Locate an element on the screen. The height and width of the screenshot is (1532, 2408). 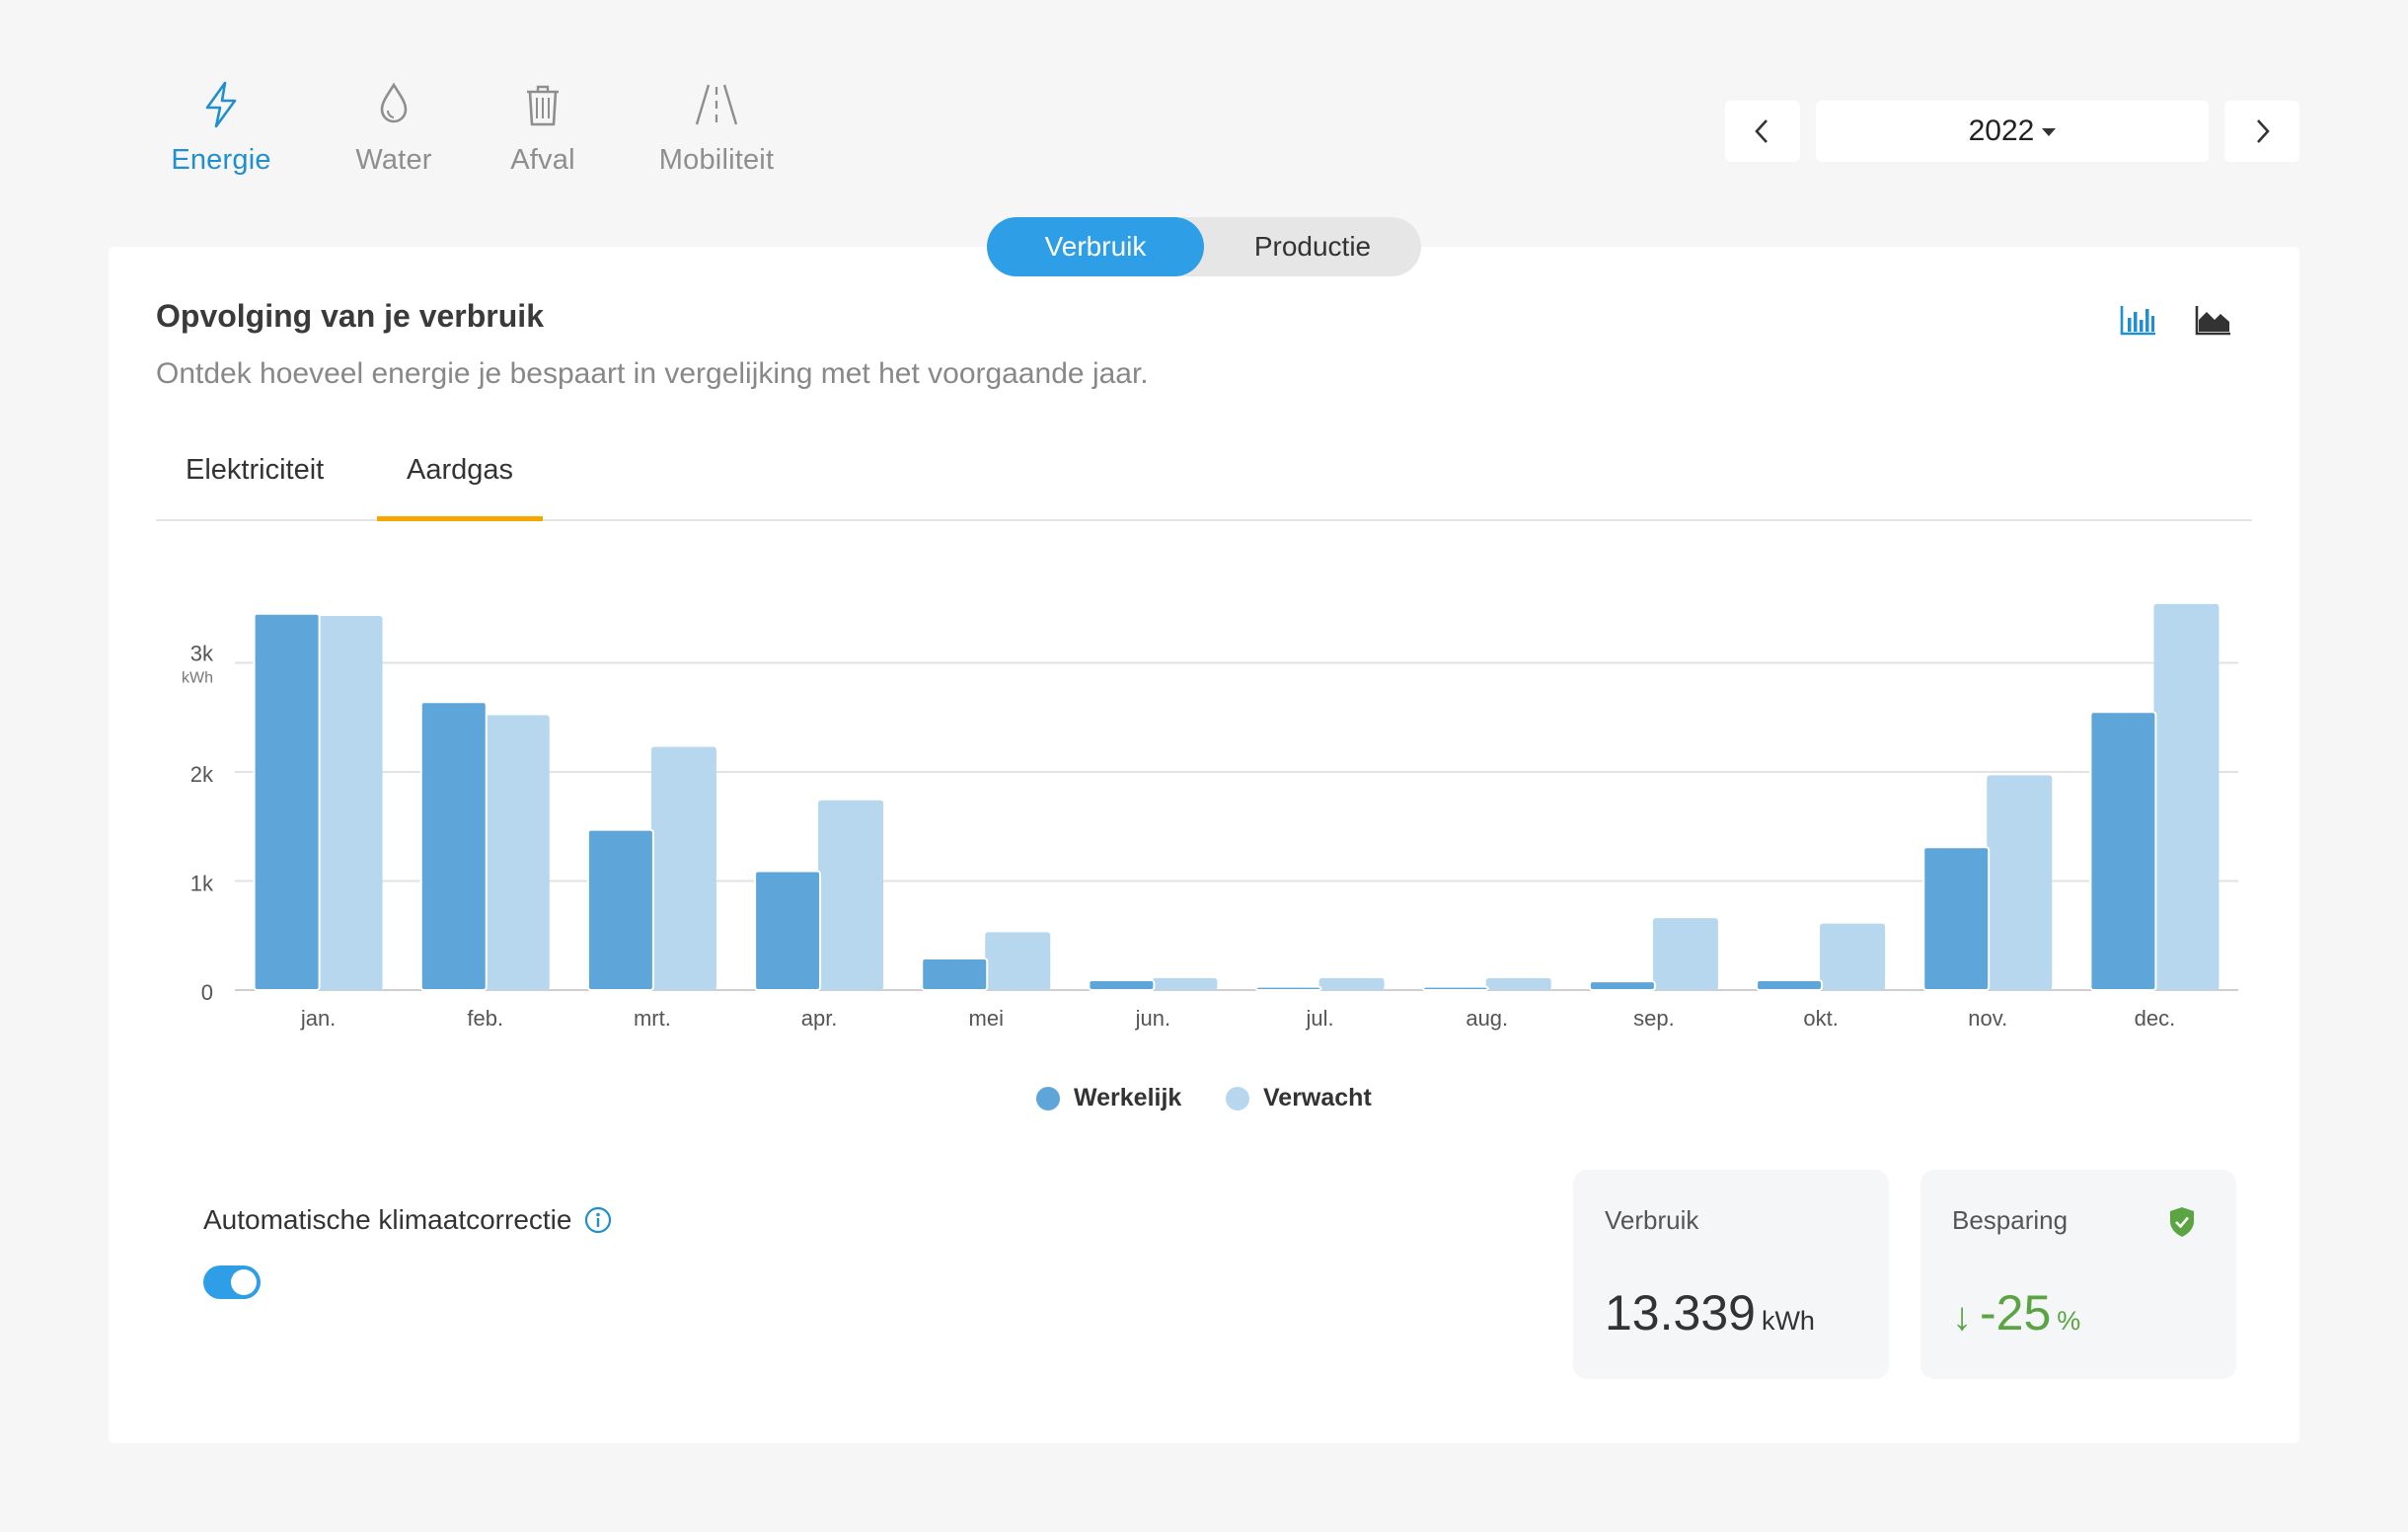
area-chart-icon is located at coordinates (2214, 320).